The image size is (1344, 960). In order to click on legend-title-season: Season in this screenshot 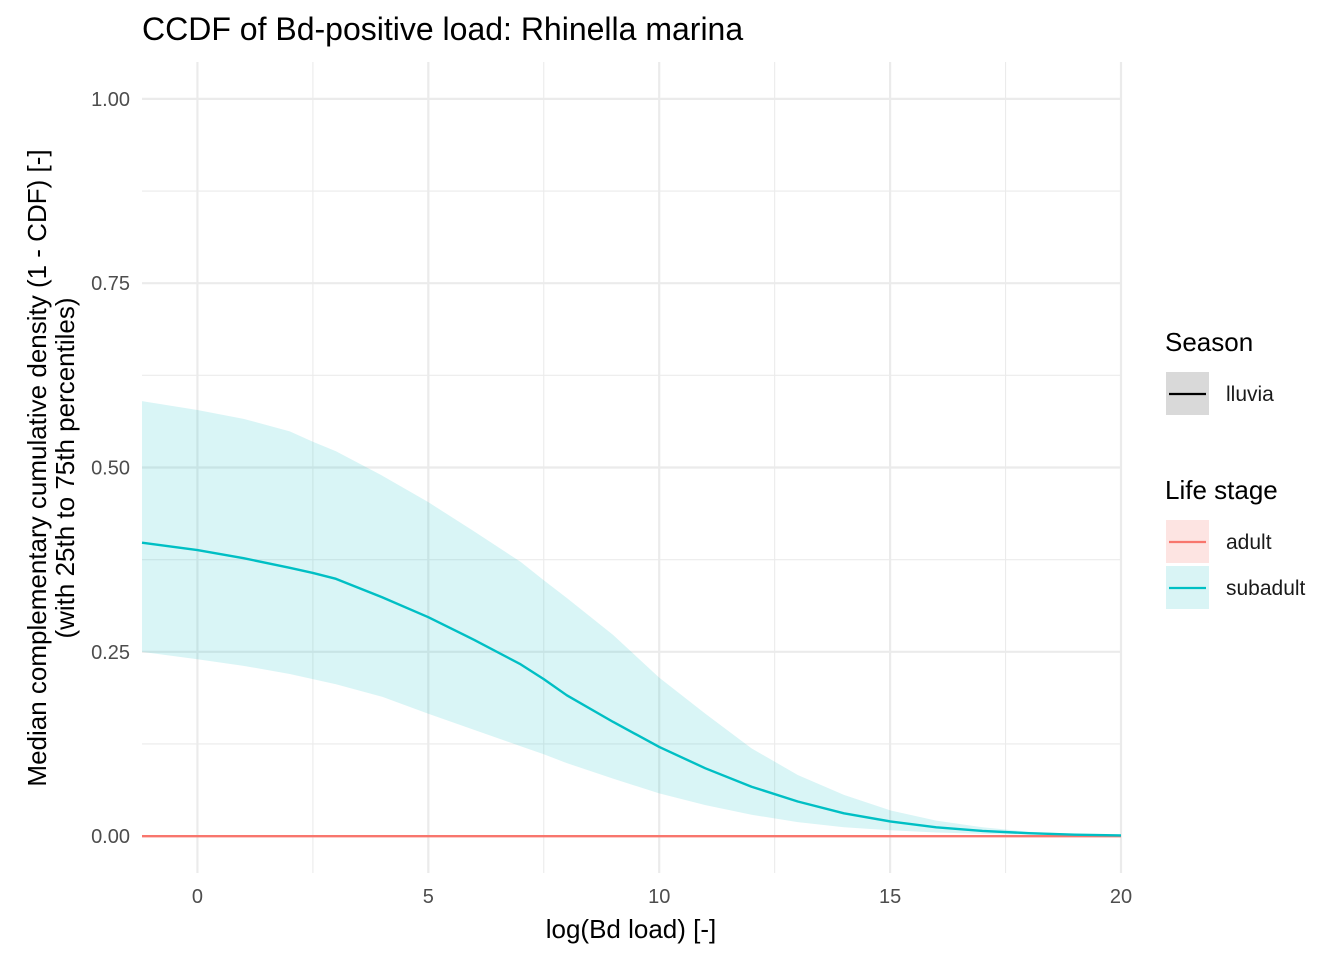, I will do `click(1209, 342)`.